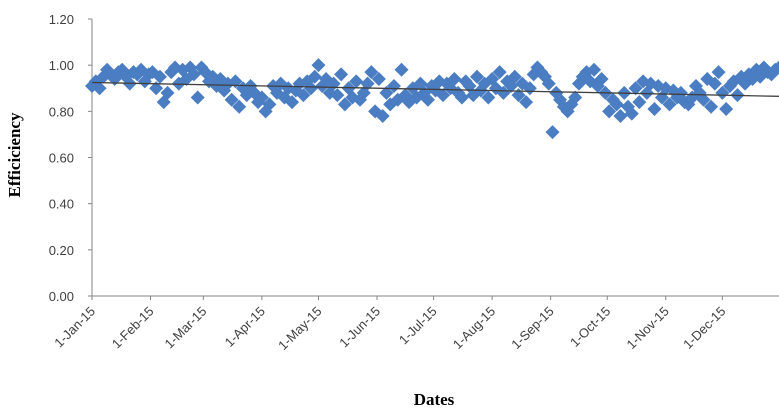  I want to click on x-tick-label: 1-Sep-15, so click(532, 328).